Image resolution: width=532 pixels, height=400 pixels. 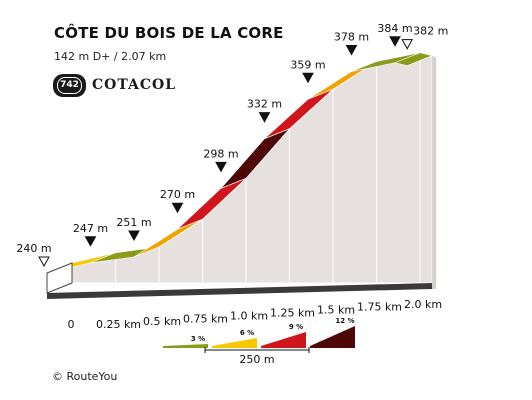 I want to click on elevation-label: 382 m, so click(x=430, y=31).